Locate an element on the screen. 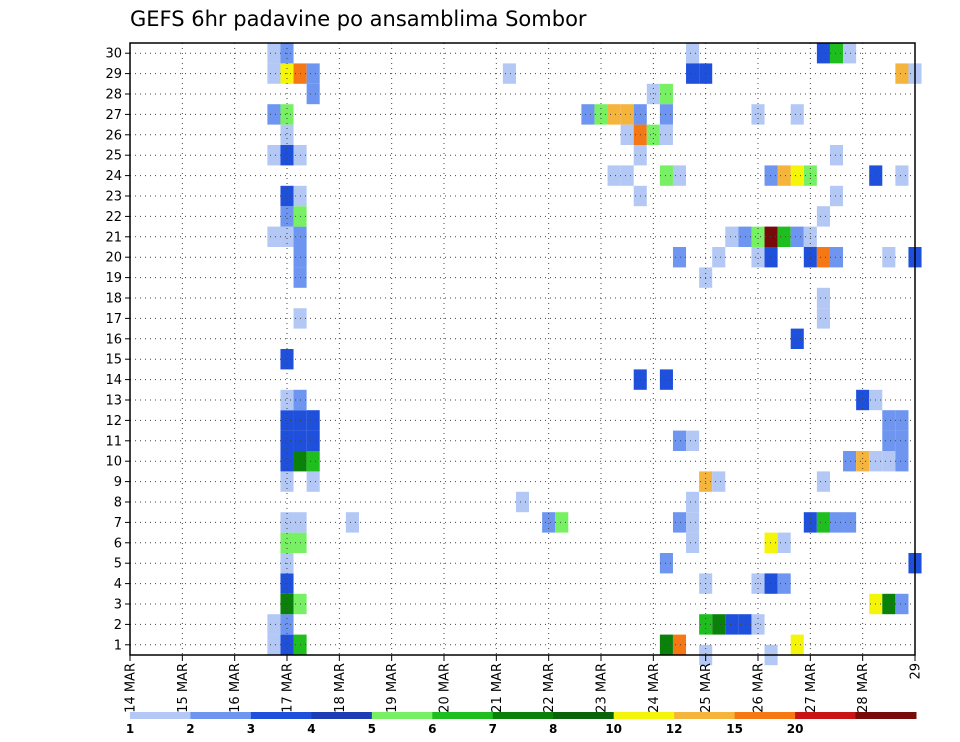 The width and height of the screenshot is (960, 742). legend-label: 8 is located at coordinates (553, 729).